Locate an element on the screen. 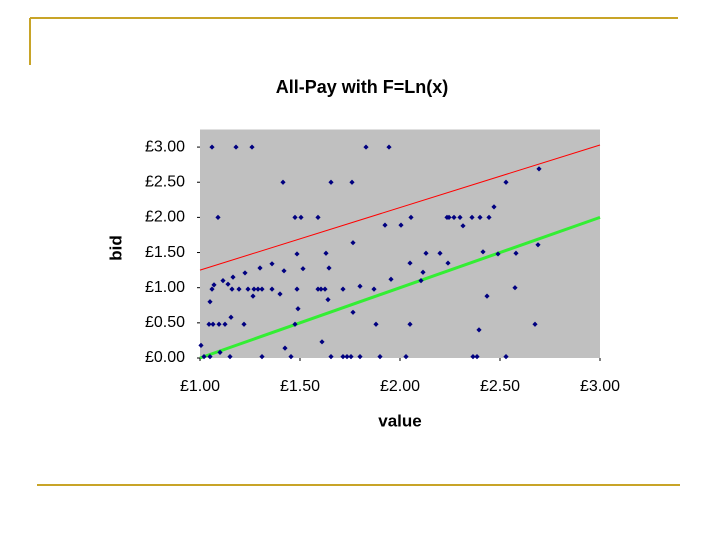 The height and width of the screenshot is (545, 720). x-axis-label: value is located at coordinates (399, 420).